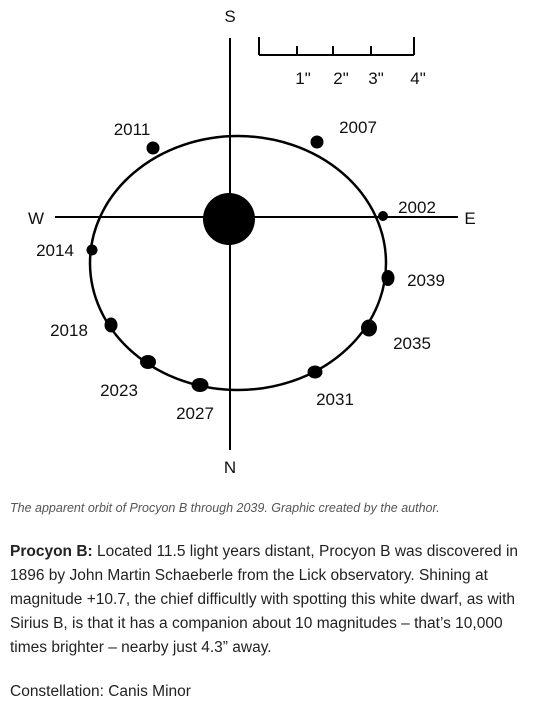 This screenshot has width=544, height=719. I want to click on year-label-2011: 2011, so click(132, 129).